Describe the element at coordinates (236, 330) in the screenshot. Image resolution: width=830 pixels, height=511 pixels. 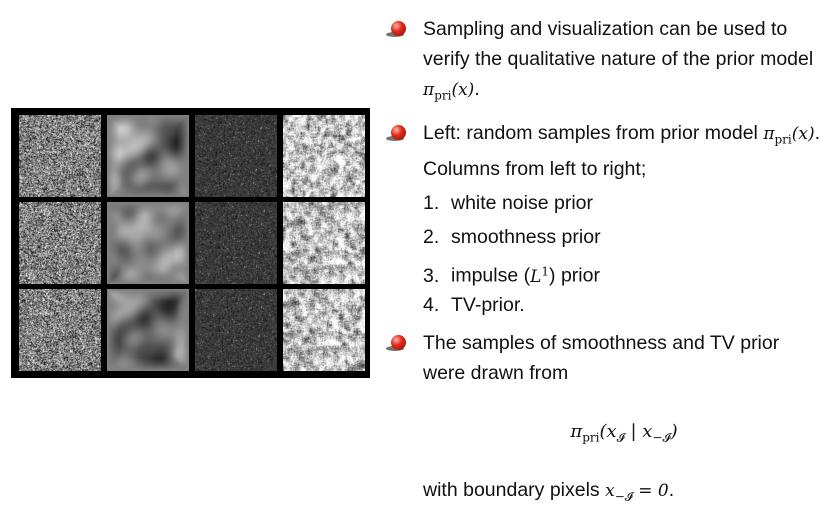
I see `sample-impulse-row3` at that location.